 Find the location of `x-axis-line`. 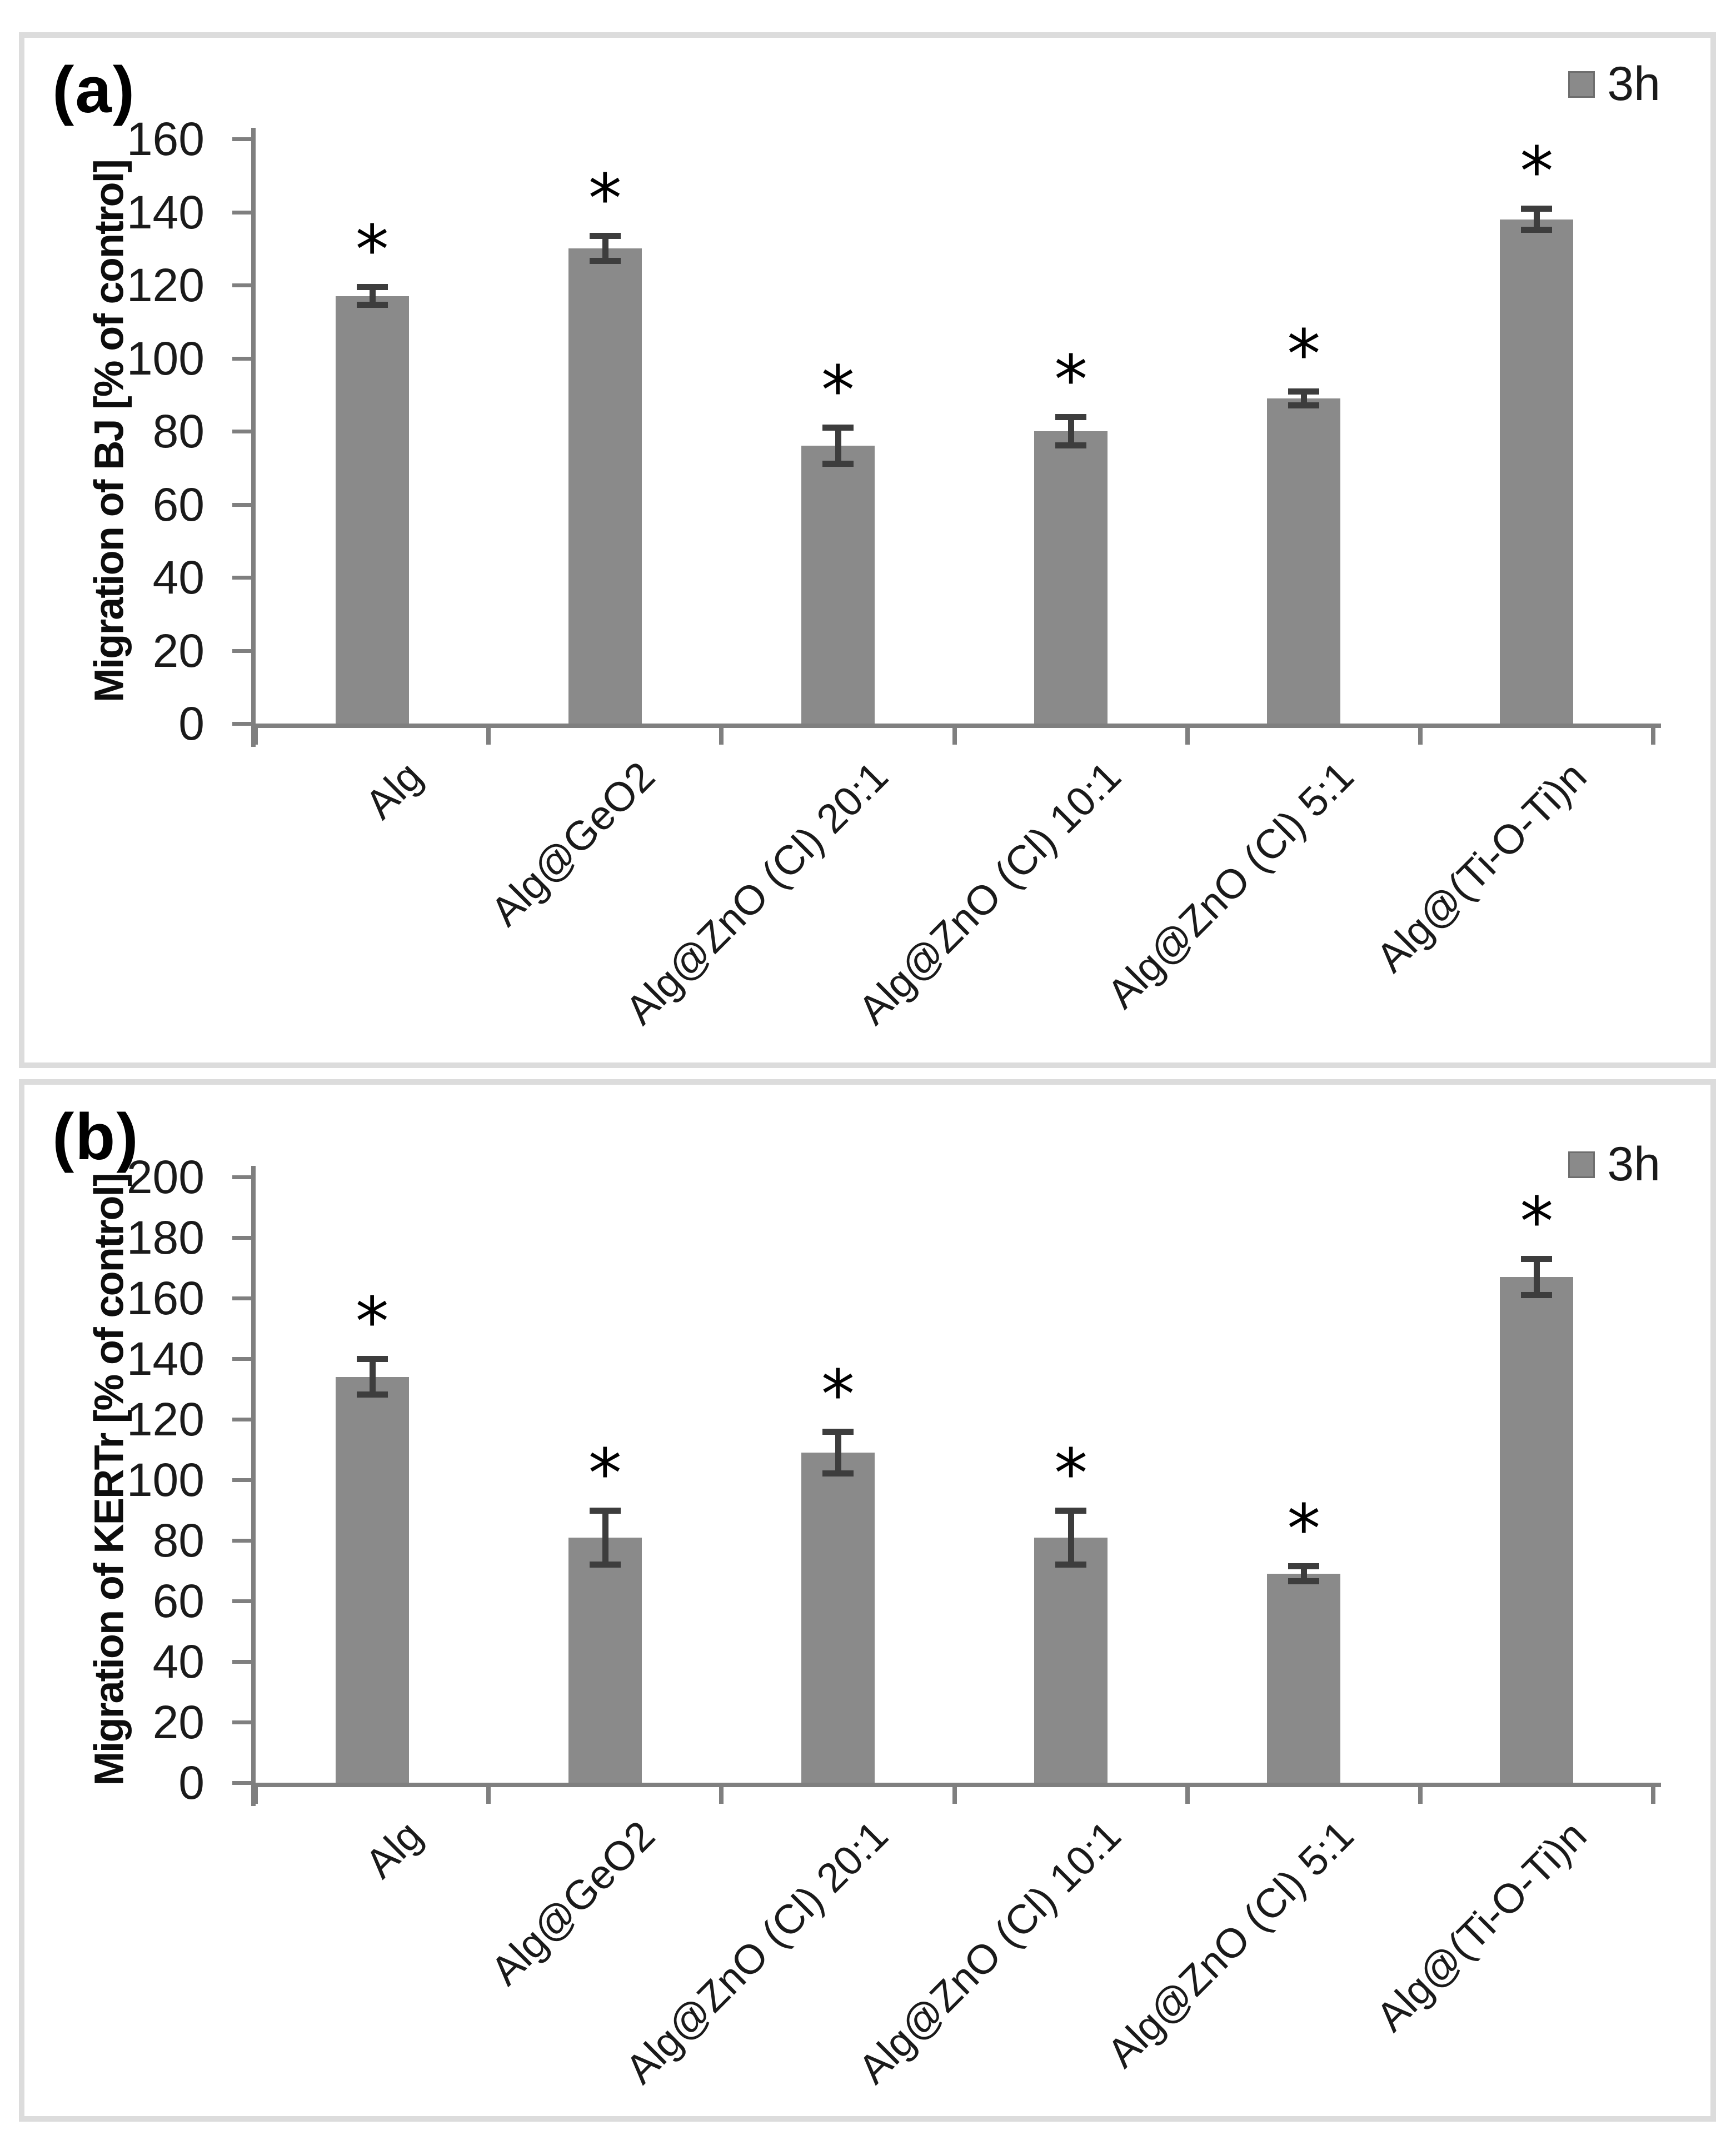

x-axis-line is located at coordinates (956, 1785).